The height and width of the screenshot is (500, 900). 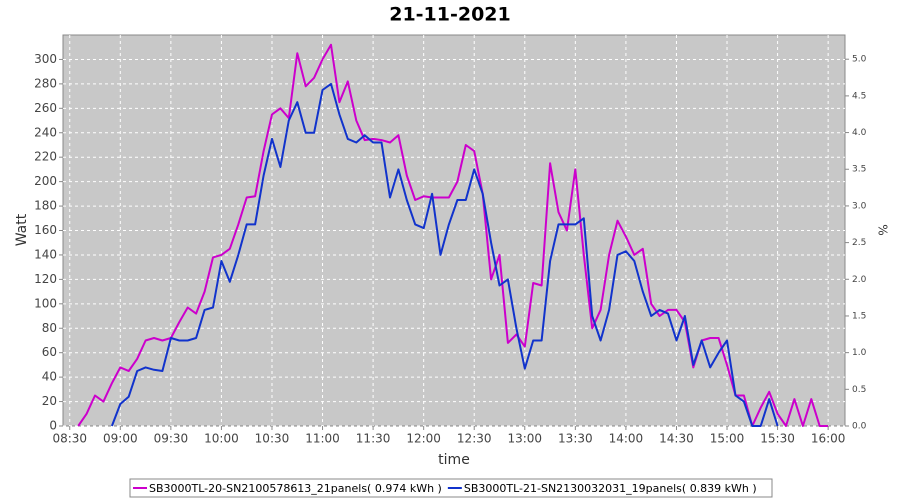 I want to click on y2-tick-label: 2.5, so click(x=859, y=243).